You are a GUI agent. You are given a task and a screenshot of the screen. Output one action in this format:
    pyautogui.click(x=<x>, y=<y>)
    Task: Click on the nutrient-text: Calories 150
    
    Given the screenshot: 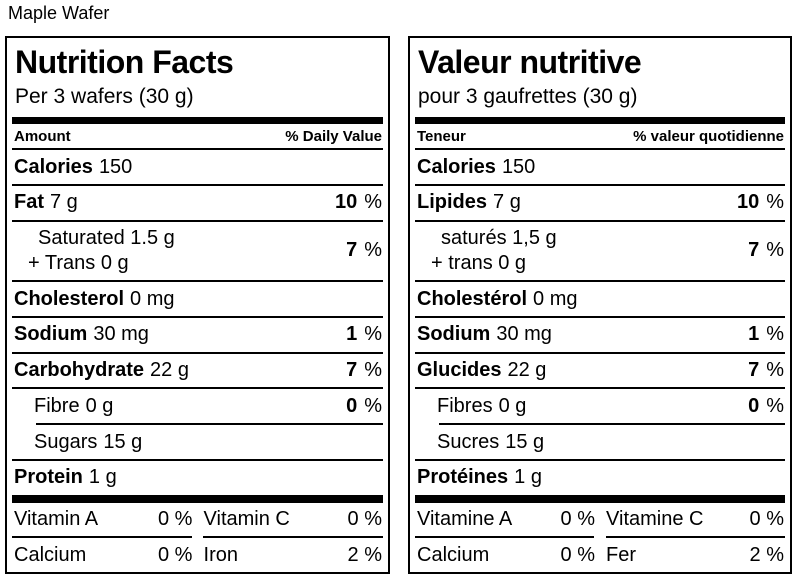 What is the action you would take?
    pyautogui.click(x=476, y=167)
    